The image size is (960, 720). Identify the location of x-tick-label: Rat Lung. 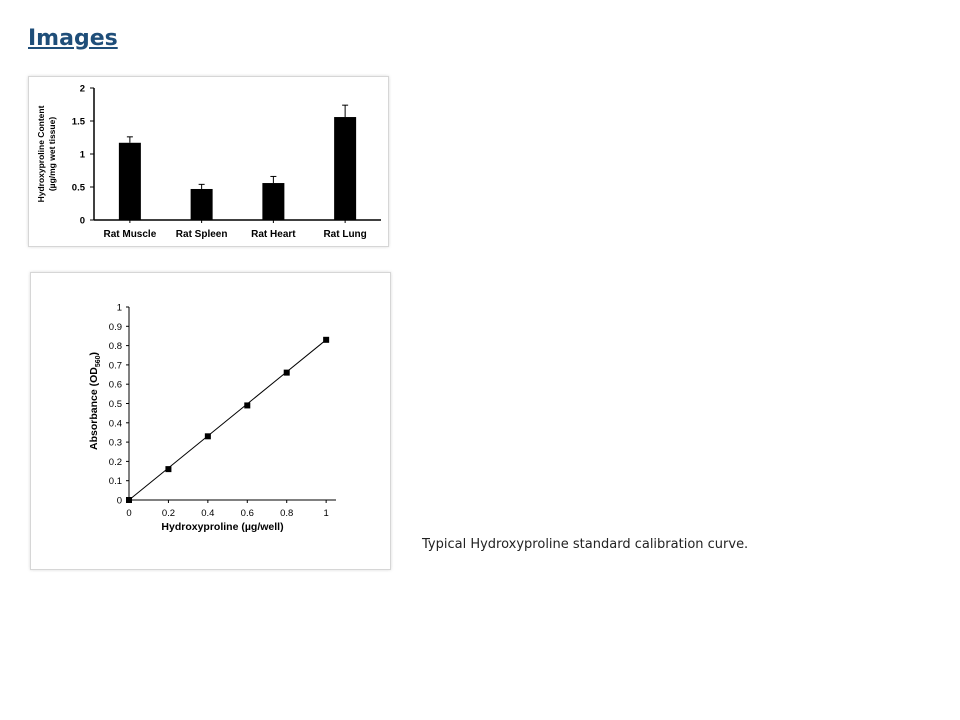
(344, 234).